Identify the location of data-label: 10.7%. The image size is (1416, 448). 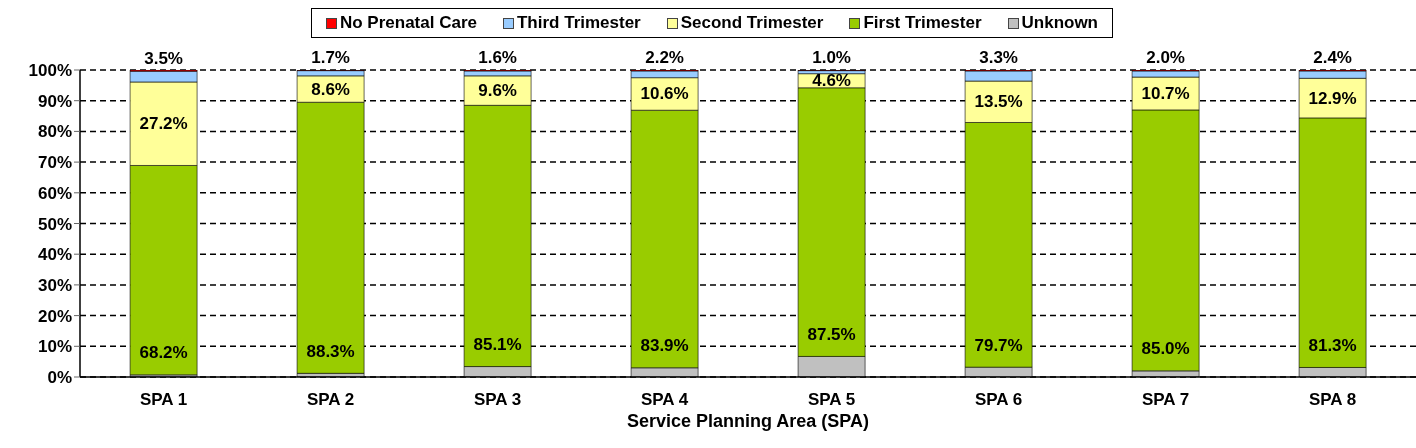
(1165, 93).